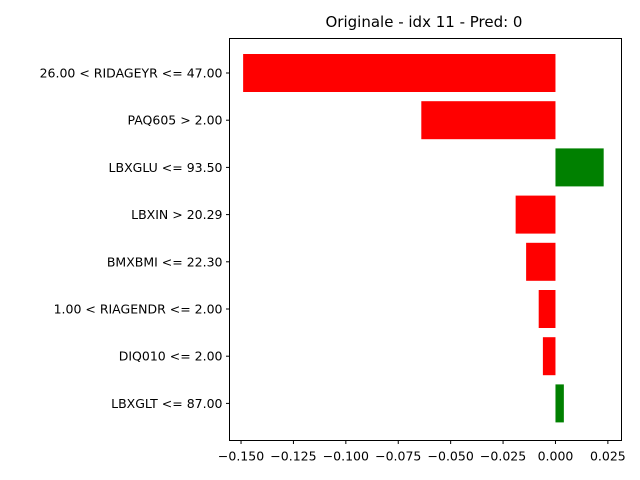 This screenshot has width=640, height=480. Describe the element at coordinates (503, 456) in the screenshot. I see `x-tick-label: −0.025` at that location.